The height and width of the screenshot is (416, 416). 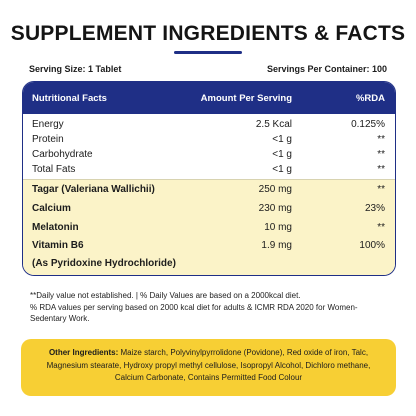 I want to click on table-row: Melatonin 10 mg **, so click(x=209, y=228).